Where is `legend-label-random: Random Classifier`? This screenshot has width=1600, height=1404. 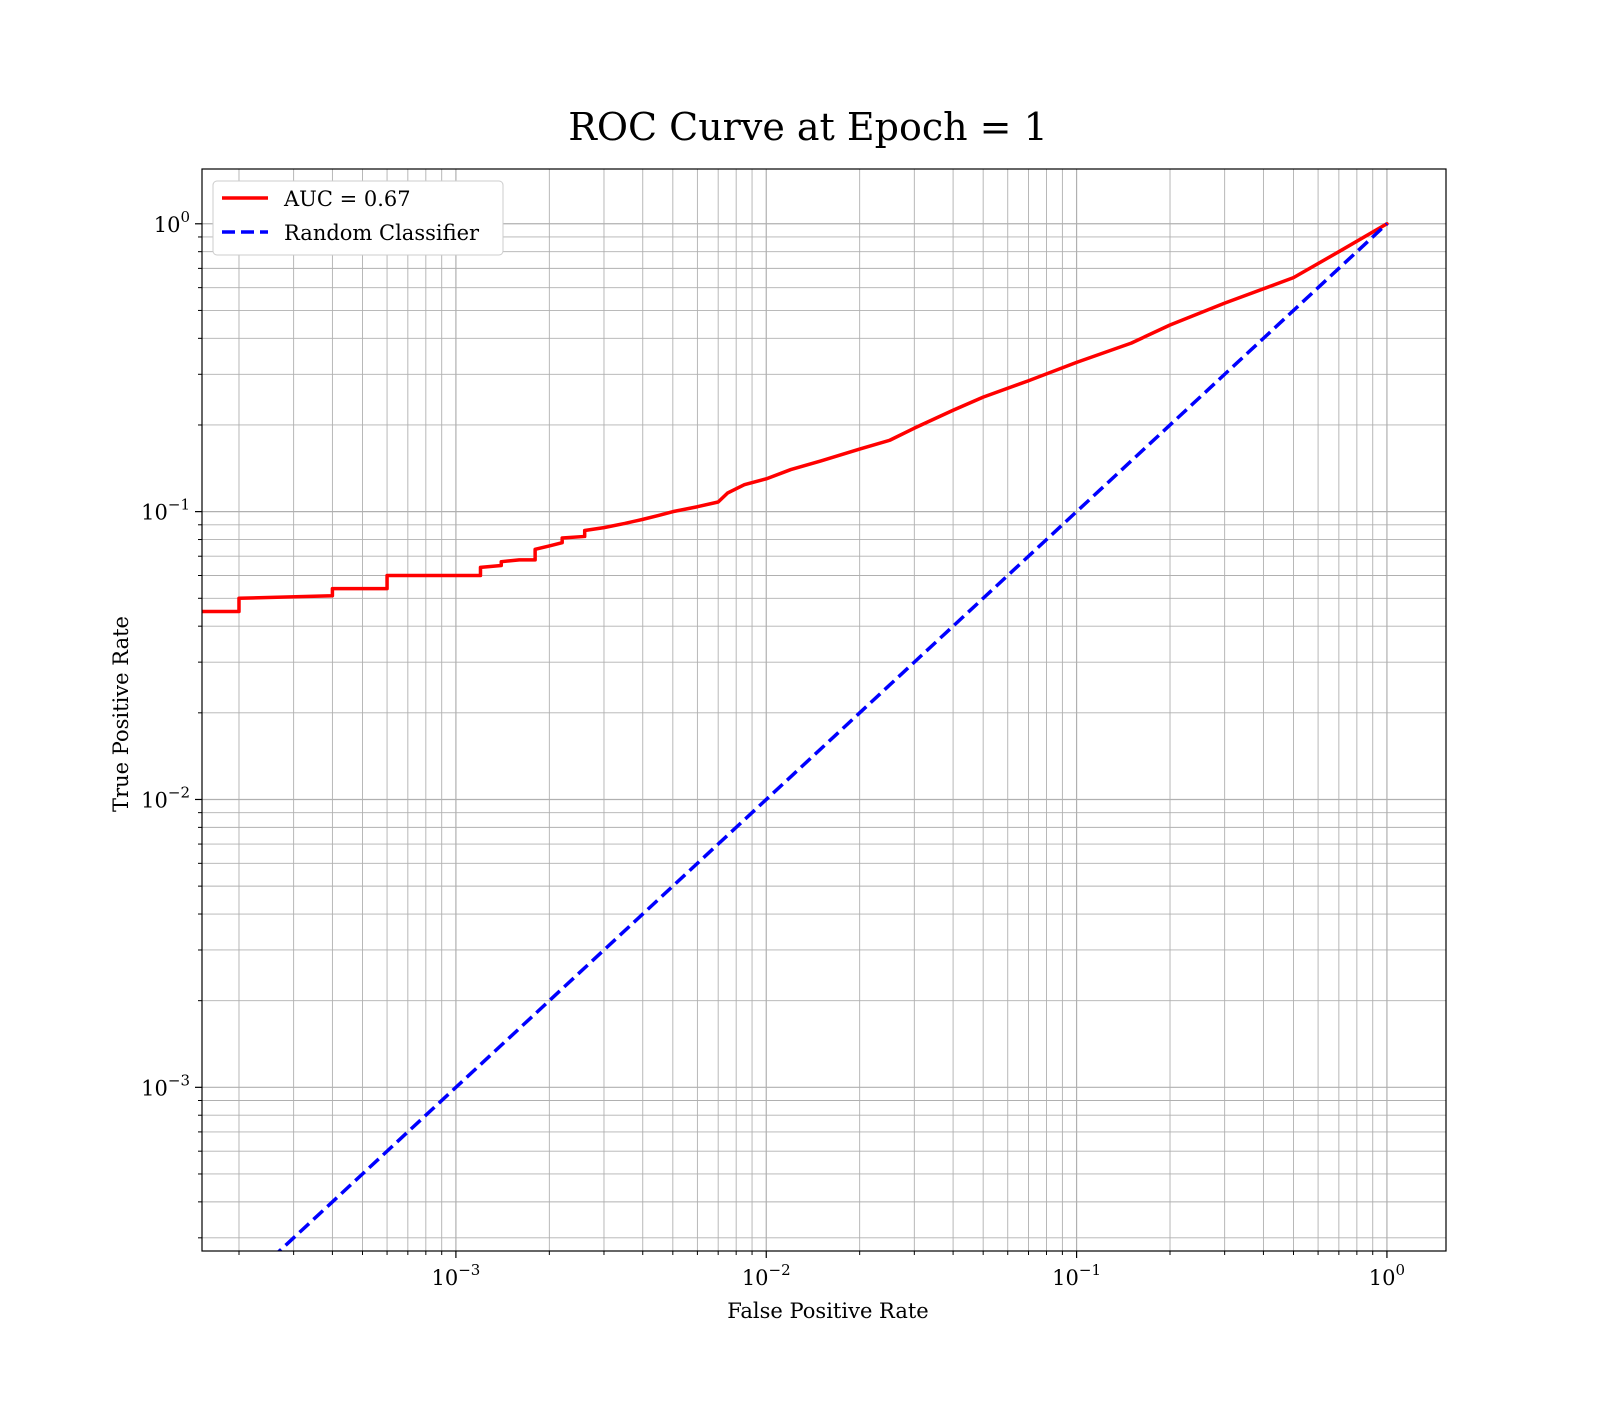
legend-label-random: Random Classifier is located at coordinates (382, 233).